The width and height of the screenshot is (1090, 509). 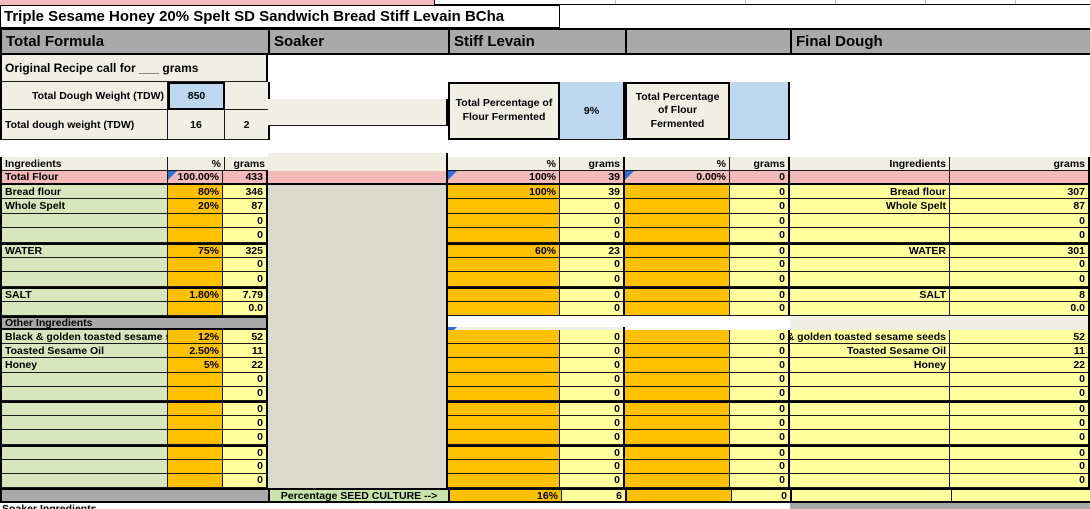 I want to click on total-flour-name-cell: Total Flour, so click(x=85, y=178).